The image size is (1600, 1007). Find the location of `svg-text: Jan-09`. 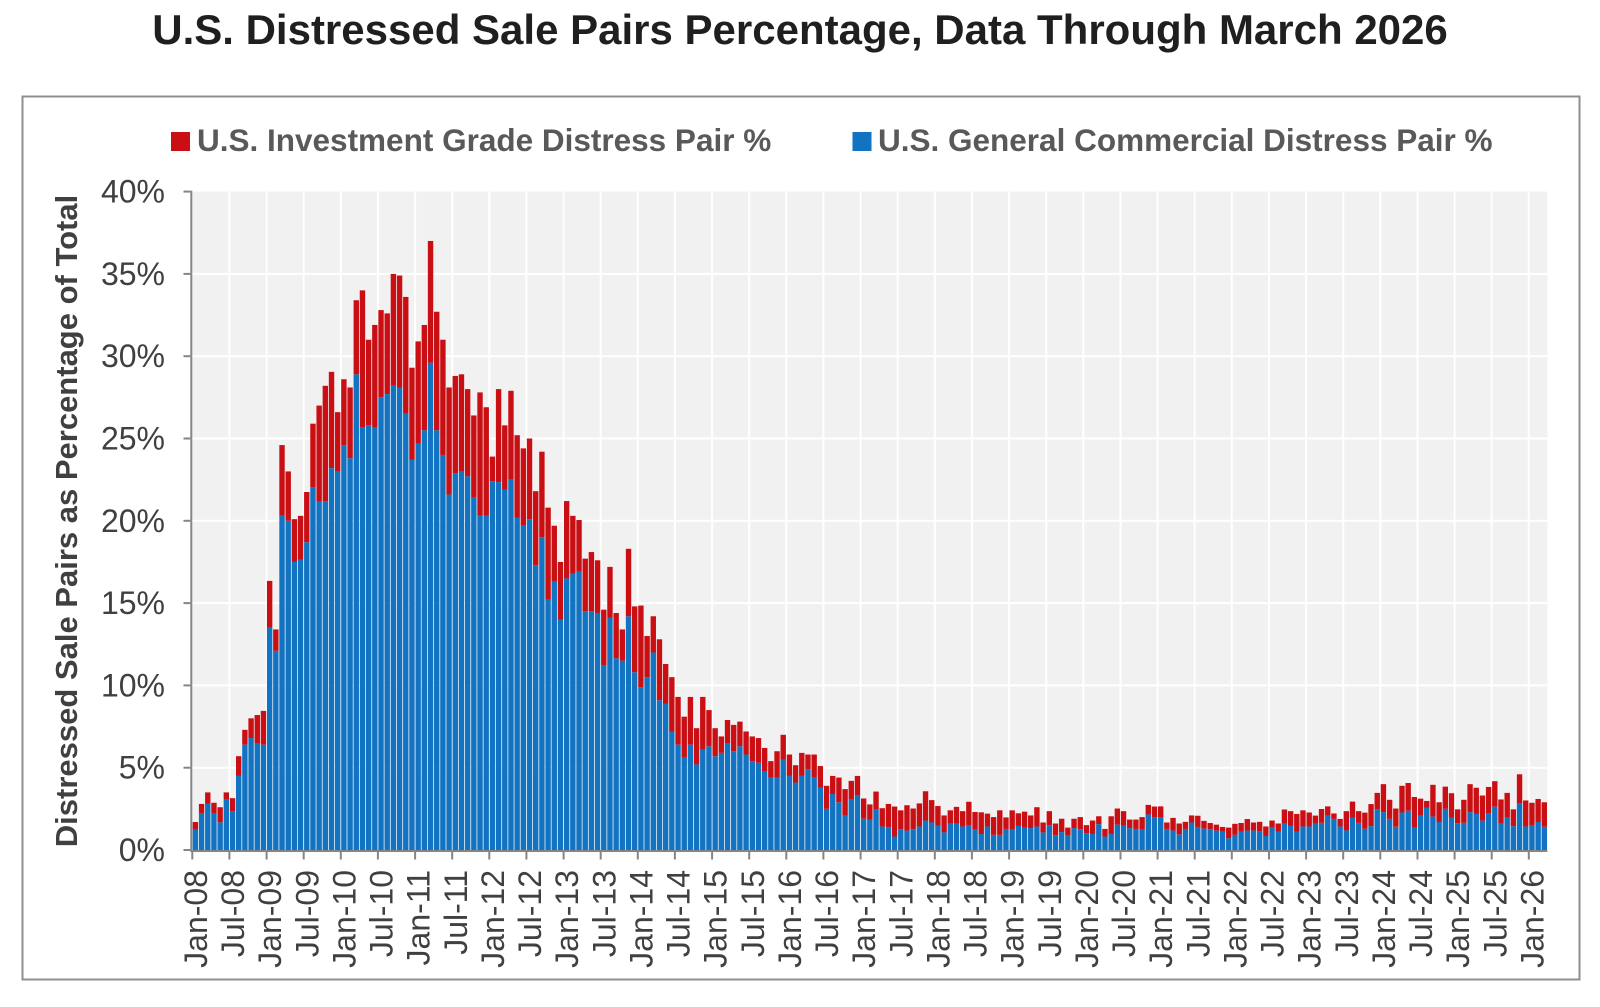

svg-text: Jan-09 is located at coordinates (270, 919).